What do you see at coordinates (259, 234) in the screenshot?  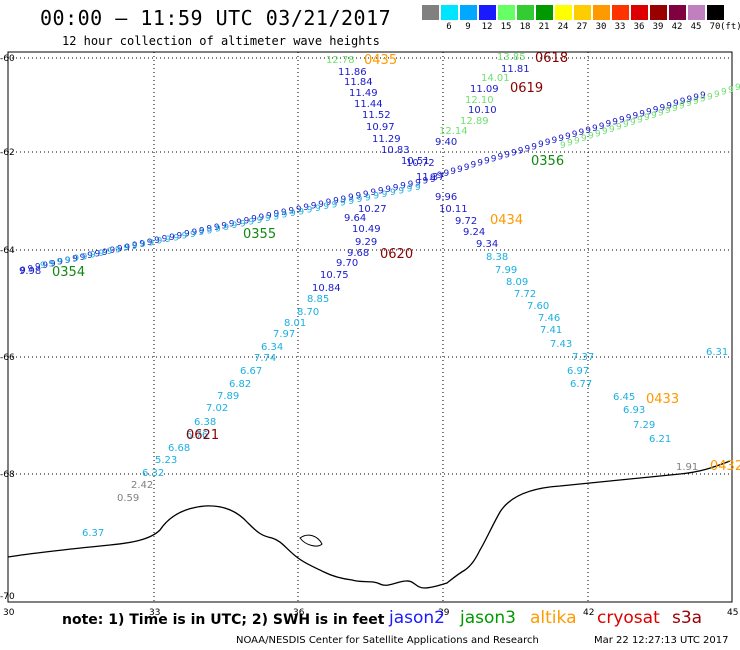 I see `pass-time-label: 0355` at bounding box center [259, 234].